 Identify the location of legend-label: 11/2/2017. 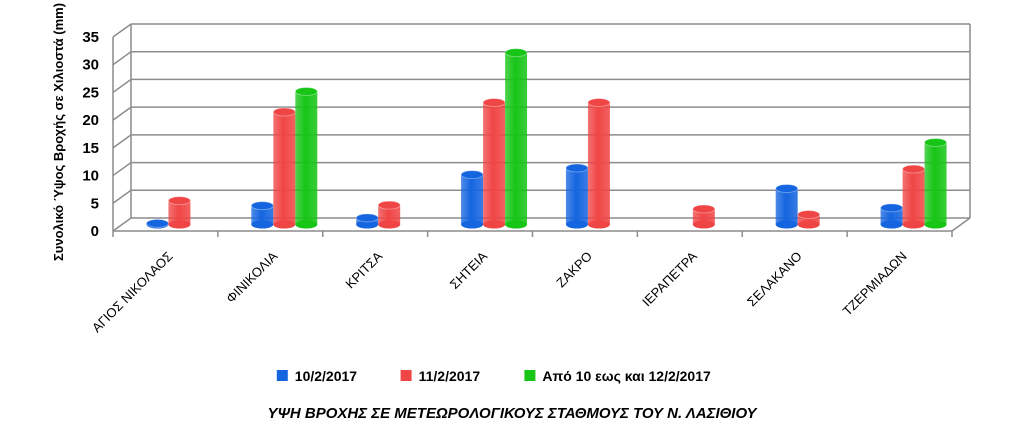
(450, 376).